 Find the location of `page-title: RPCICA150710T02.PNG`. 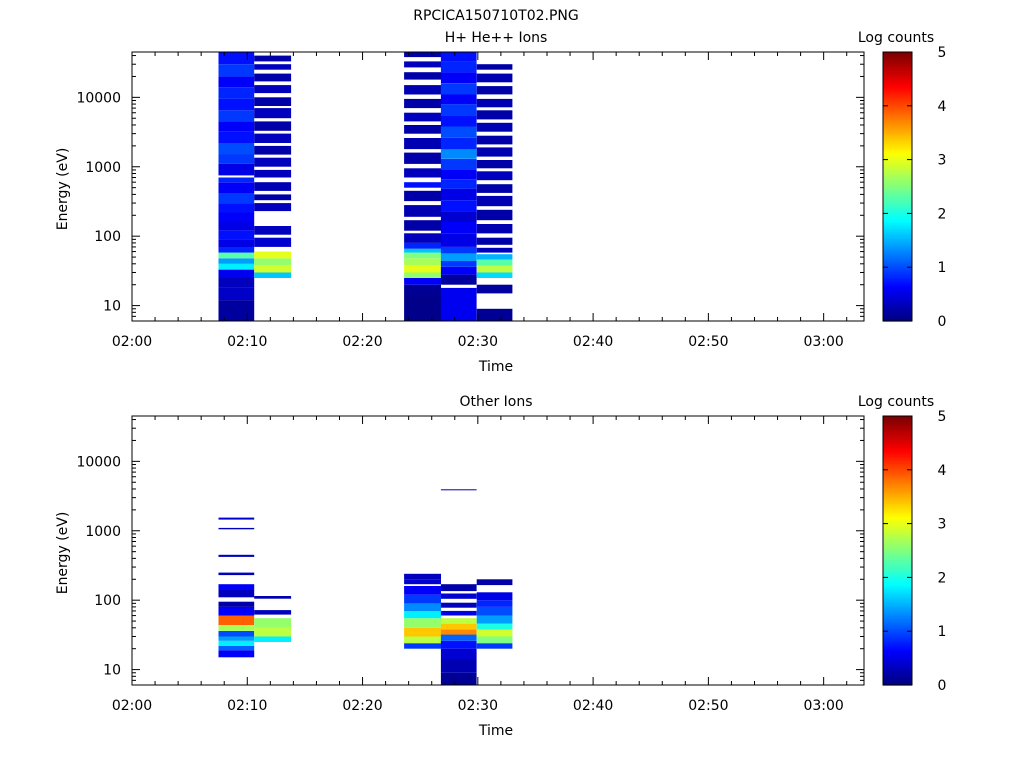

page-title: RPCICA150710T02.PNG is located at coordinates (495, 16).